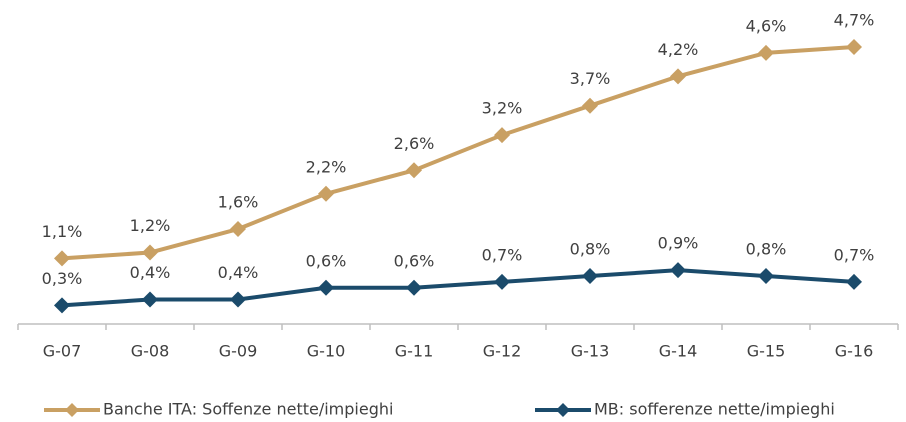  What do you see at coordinates (458, 288) in the screenshot?
I see `series-line` at bounding box center [458, 288].